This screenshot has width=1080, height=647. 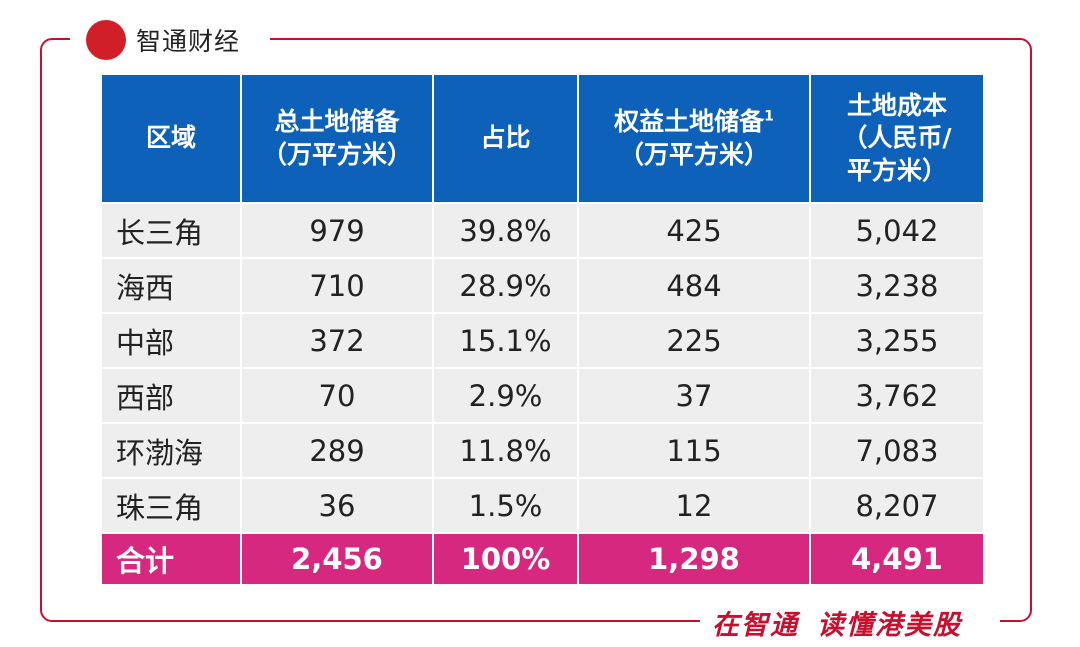 I want to click on slogan-part1: 在智通, so click(x=755, y=625).